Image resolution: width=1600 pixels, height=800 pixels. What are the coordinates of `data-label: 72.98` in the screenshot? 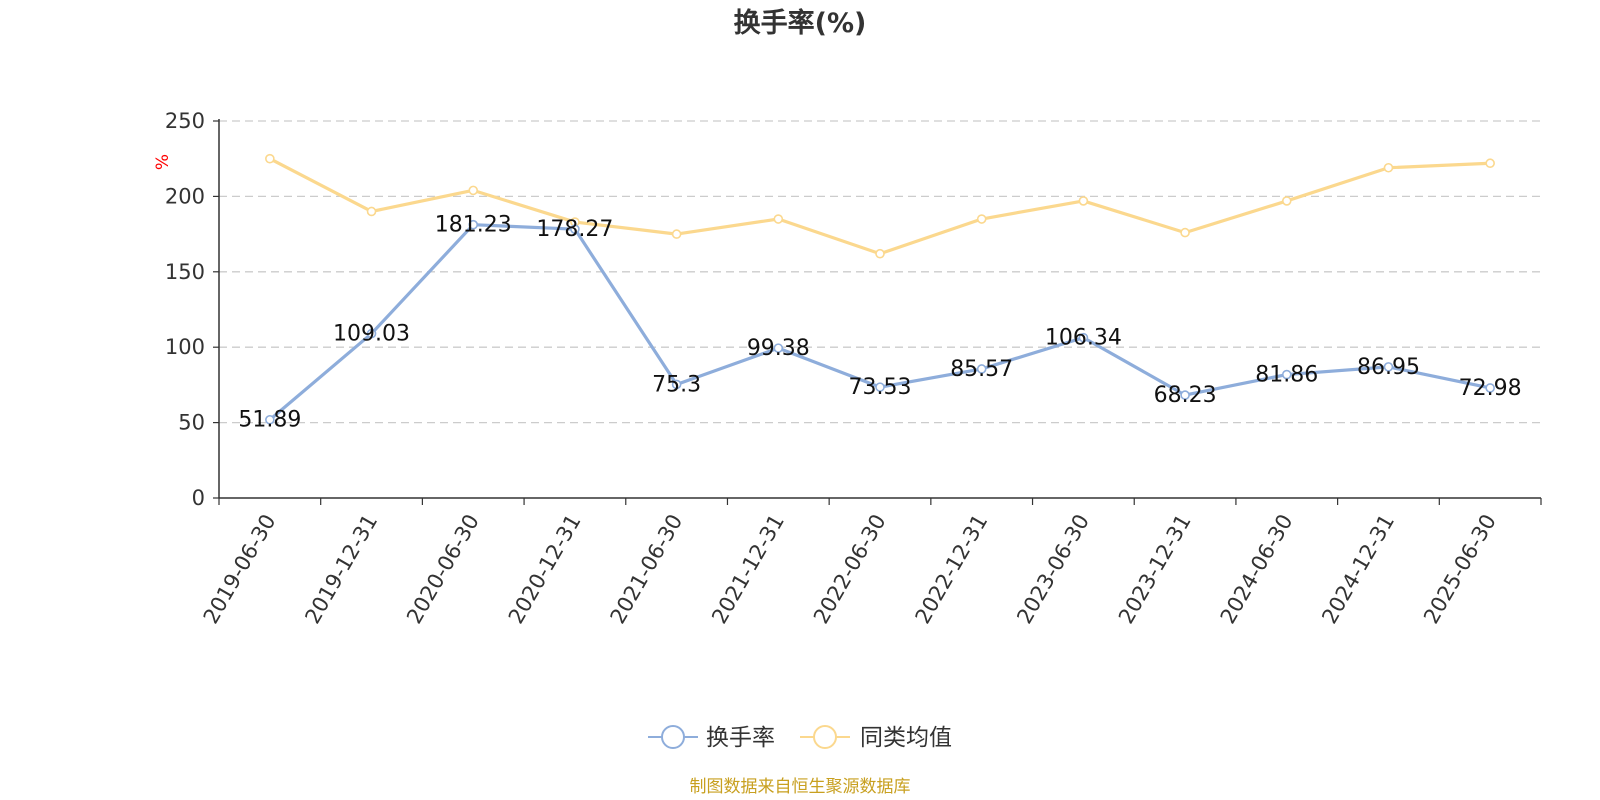 It's located at (1490, 388).